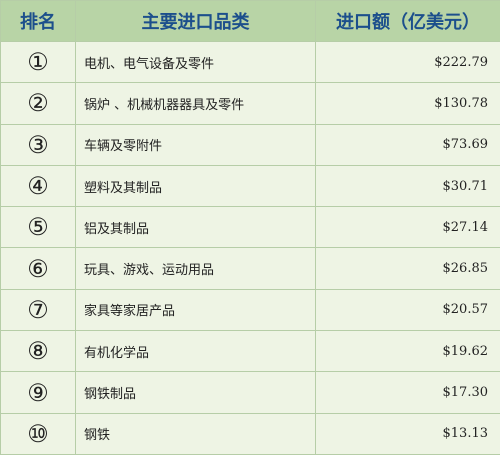  Describe the element at coordinates (38, 62) in the screenshot. I see `rank-badge: ①` at that location.